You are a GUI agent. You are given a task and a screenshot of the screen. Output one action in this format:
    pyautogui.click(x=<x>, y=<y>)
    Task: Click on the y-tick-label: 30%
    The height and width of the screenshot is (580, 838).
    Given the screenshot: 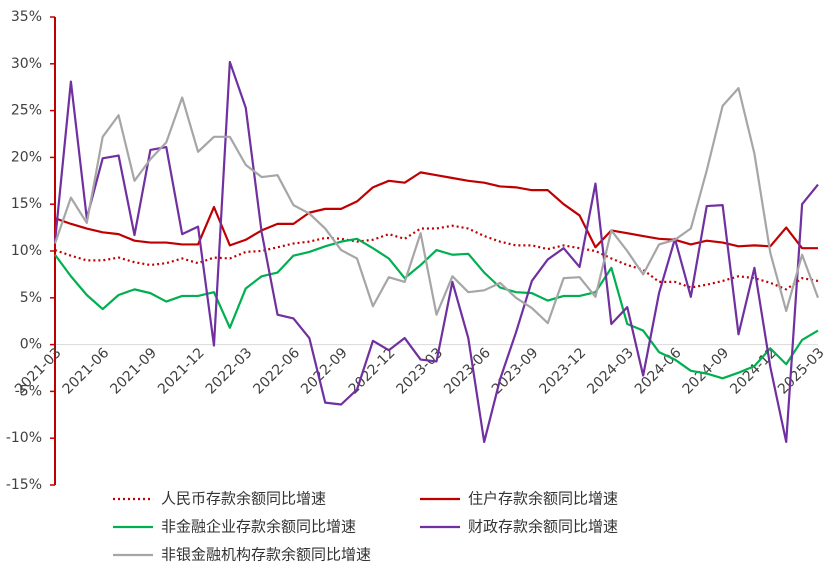 What is the action you would take?
    pyautogui.click(x=26, y=64)
    